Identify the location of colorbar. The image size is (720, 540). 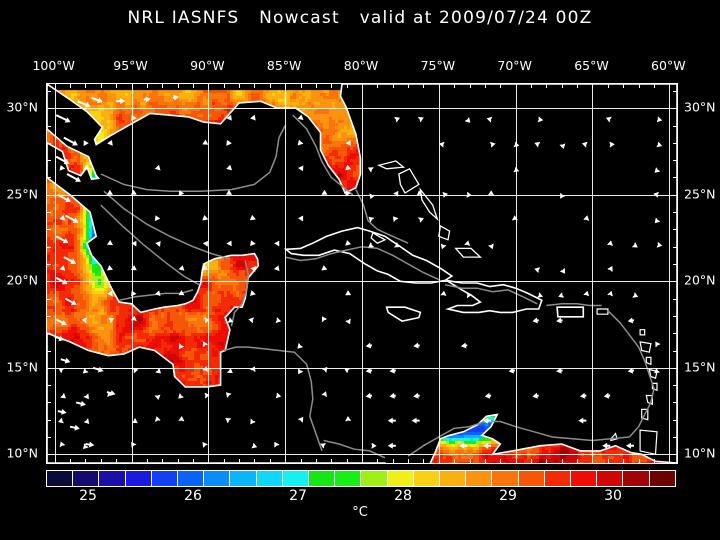
(361, 478).